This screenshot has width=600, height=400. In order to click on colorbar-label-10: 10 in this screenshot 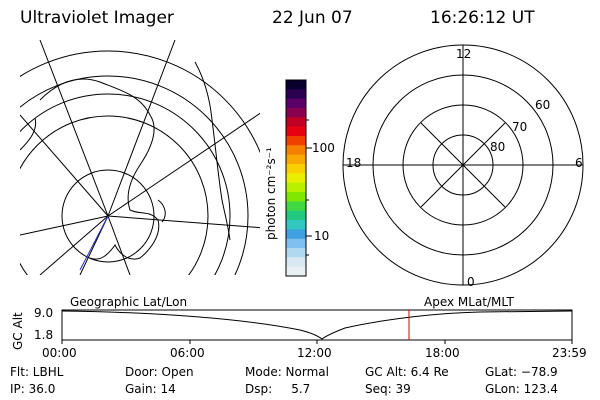, I will do `click(322, 236)`.